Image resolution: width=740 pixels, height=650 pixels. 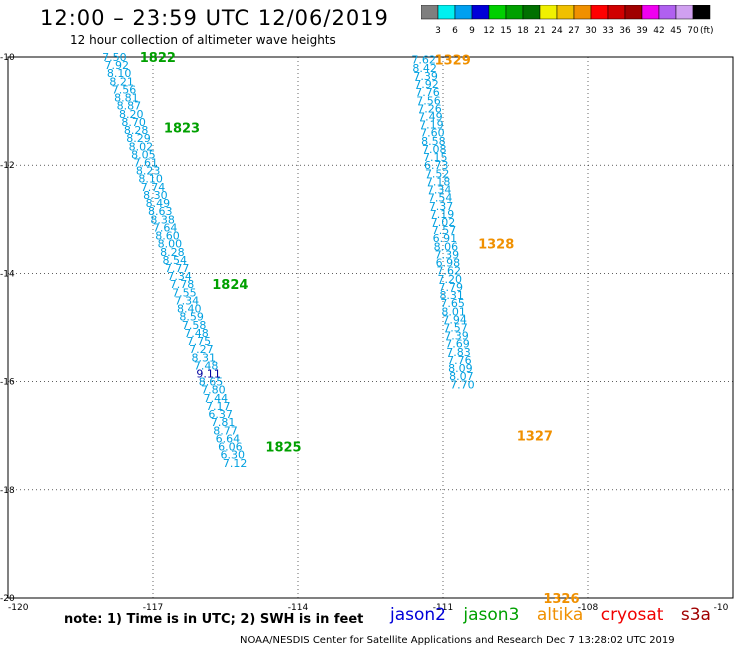 I want to click on wave-height-value: 7.70, so click(x=462, y=384).